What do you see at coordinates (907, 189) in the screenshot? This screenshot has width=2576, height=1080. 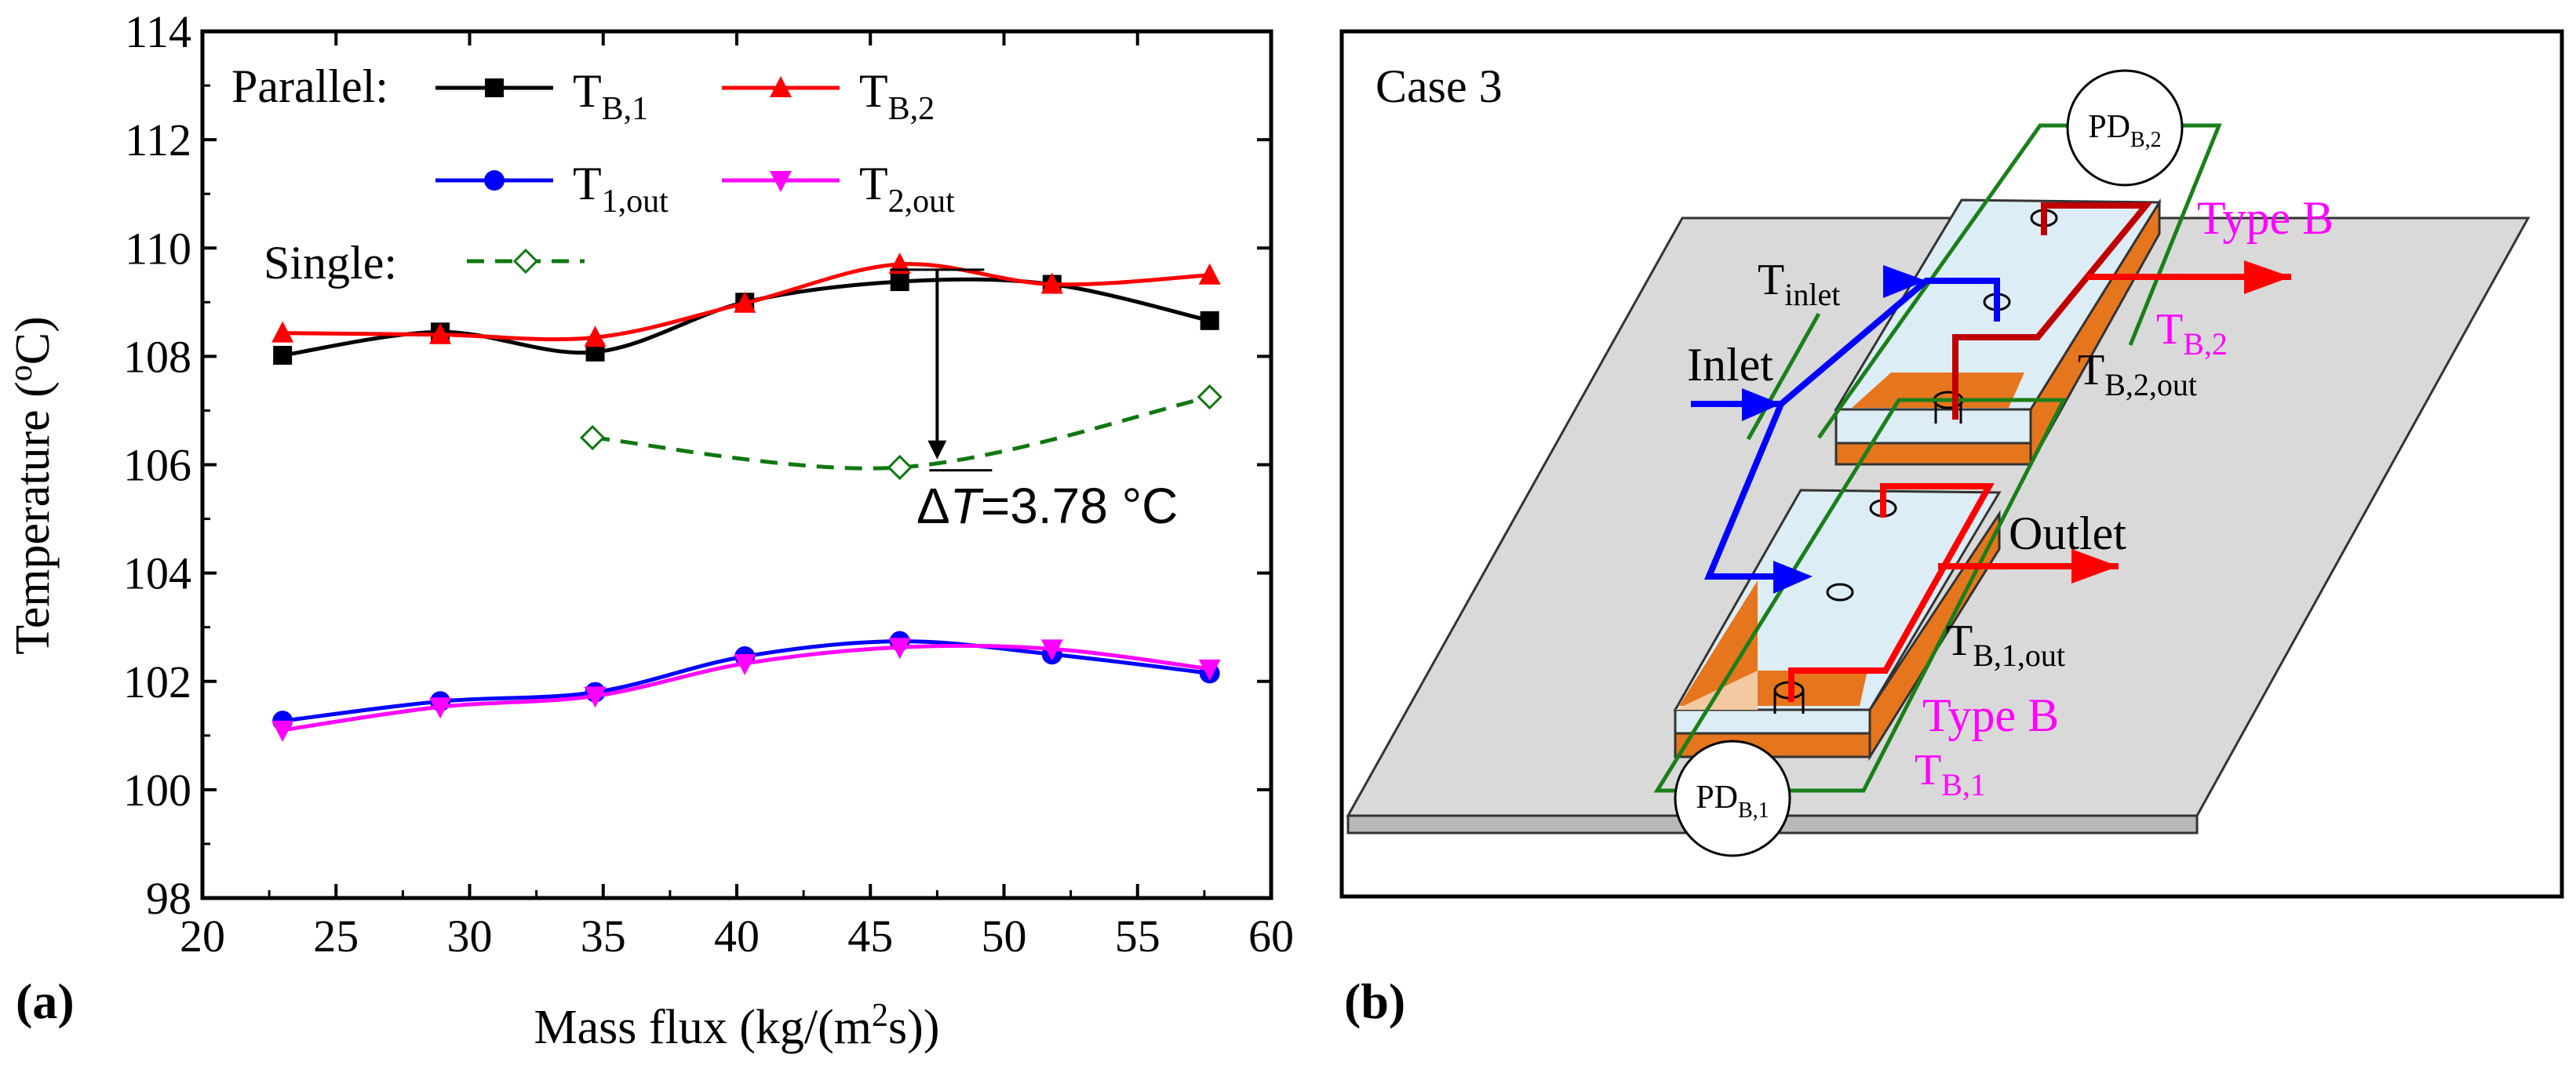 I see `legend-label: T2,out` at bounding box center [907, 189].